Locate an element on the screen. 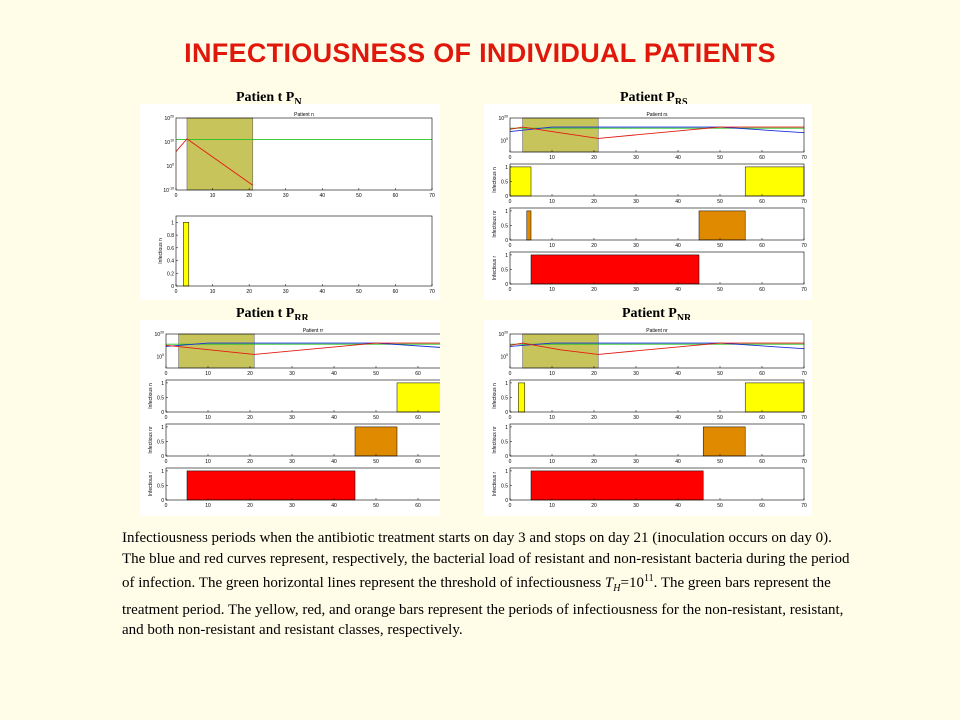 This screenshot has width=960, height=720. pn-infectious-n-axes is located at coordinates (304, 251).